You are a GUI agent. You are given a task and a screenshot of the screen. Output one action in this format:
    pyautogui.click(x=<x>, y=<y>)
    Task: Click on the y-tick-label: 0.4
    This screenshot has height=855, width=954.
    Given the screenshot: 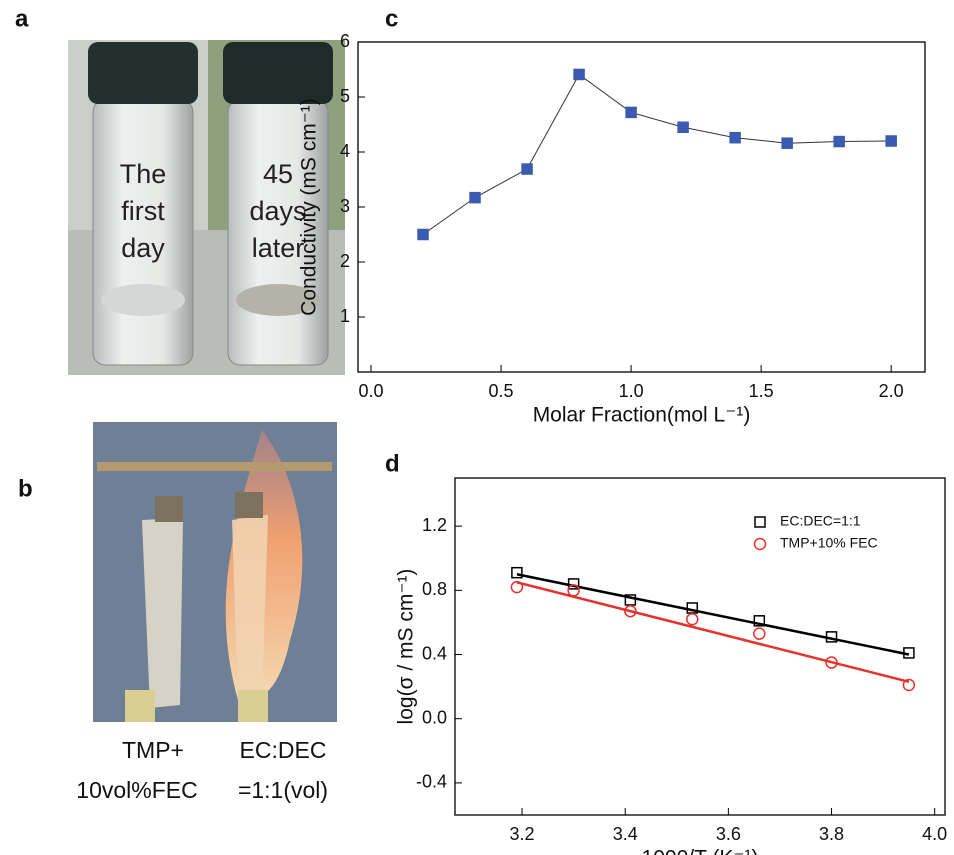 What is the action you would take?
    pyautogui.click(x=434, y=653)
    